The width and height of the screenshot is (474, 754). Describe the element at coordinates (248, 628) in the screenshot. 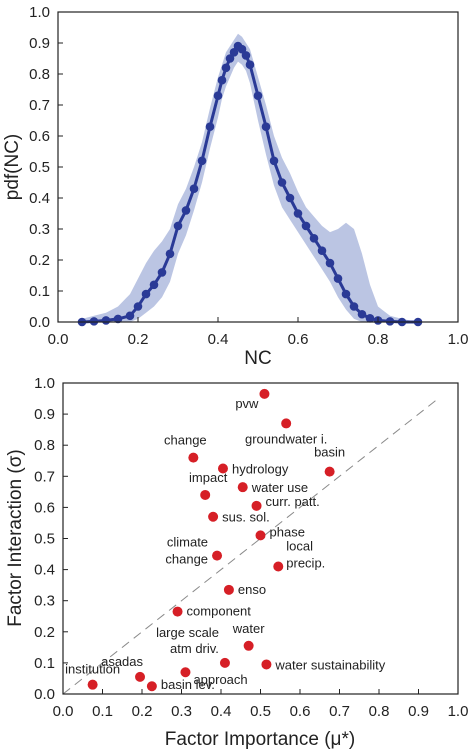

I see `factor-point-label: water` at that location.